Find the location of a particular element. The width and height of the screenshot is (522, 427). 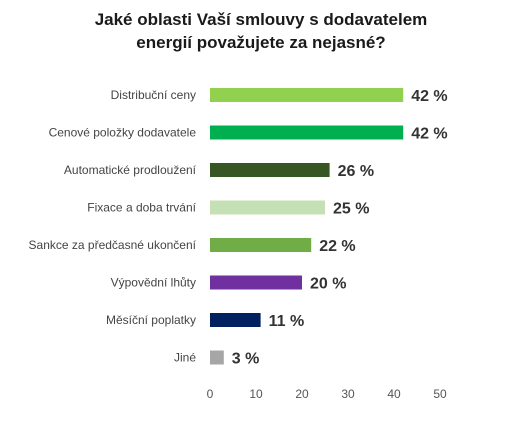

x-tick-label: 40 is located at coordinates (394, 394).